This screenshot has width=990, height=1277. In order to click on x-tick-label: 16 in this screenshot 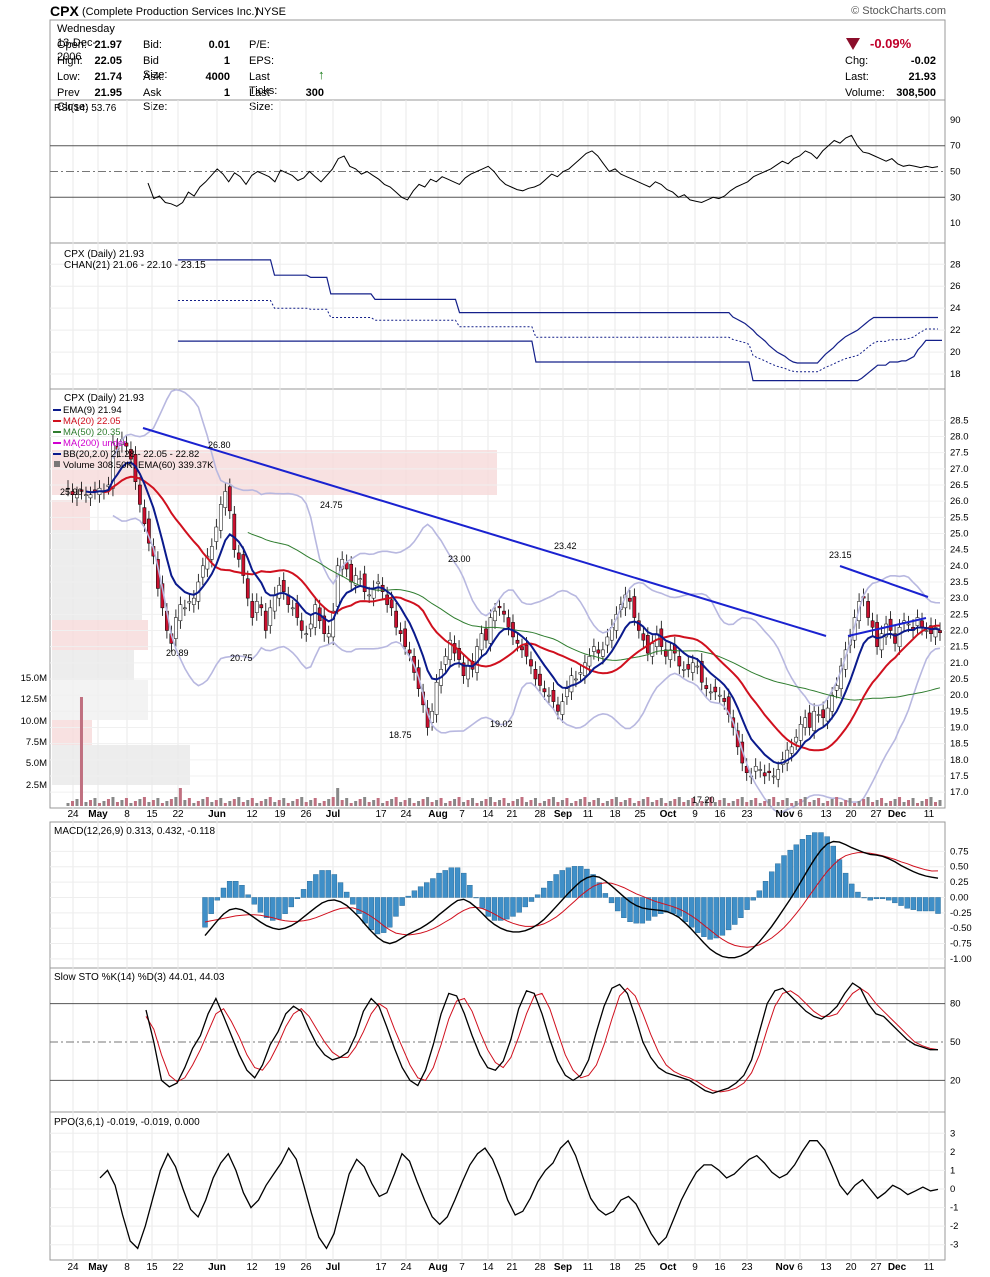, I will do `click(720, 1267)`.